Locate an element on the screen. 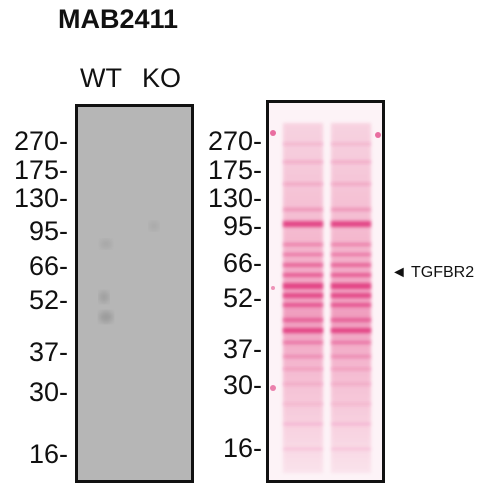 This screenshot has width=490, height=490. marker-270-left: 270- is located at coordinates (40, 141).